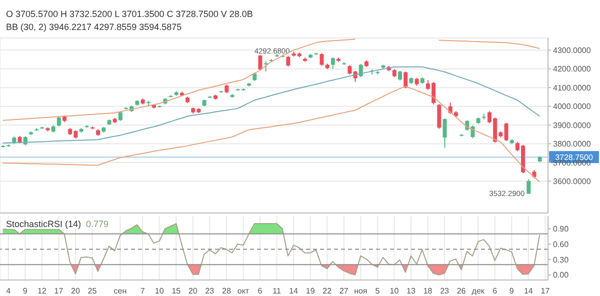 This screenshot has height=296, width=600. I want to click on y-tick-label: 4200.0000, so click(572, 69).